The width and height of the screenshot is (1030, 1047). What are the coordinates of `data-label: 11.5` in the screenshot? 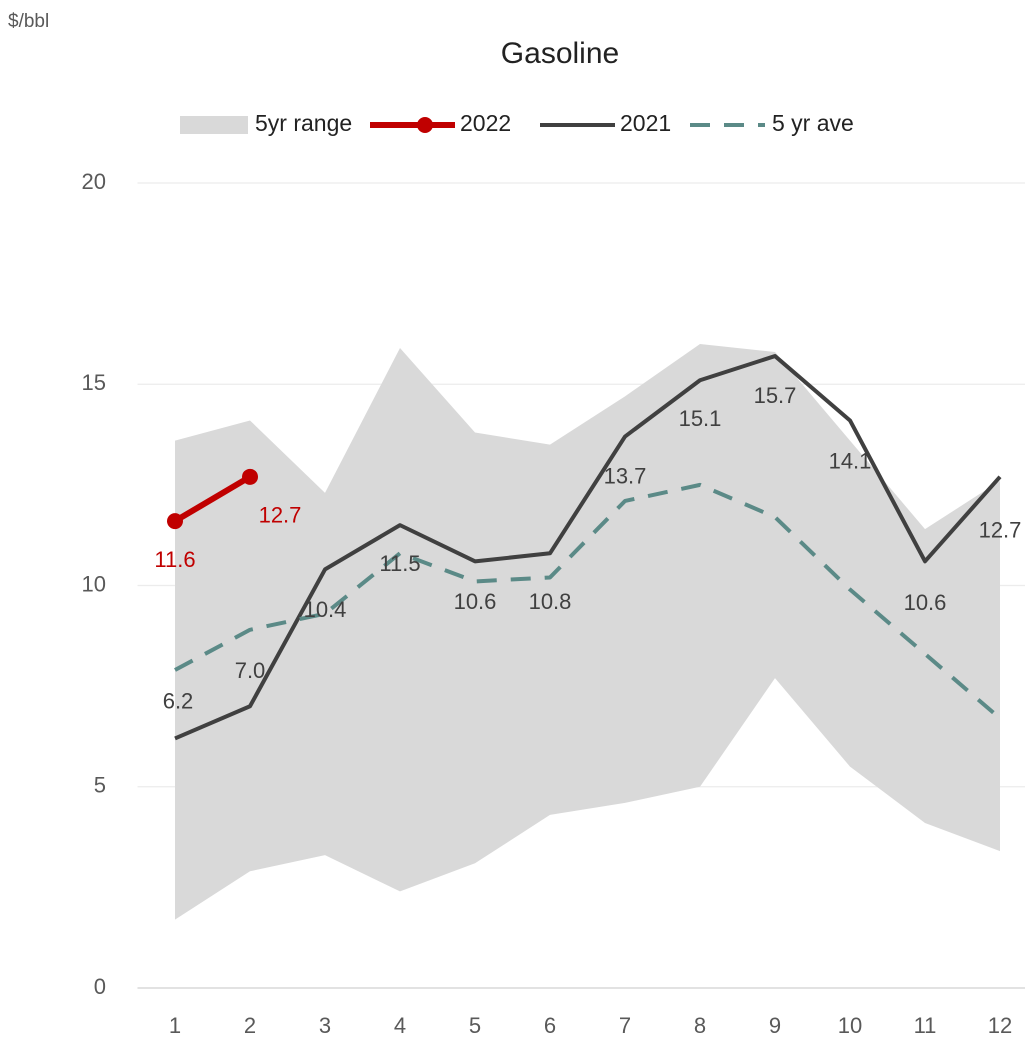 It's located at (399, 563).